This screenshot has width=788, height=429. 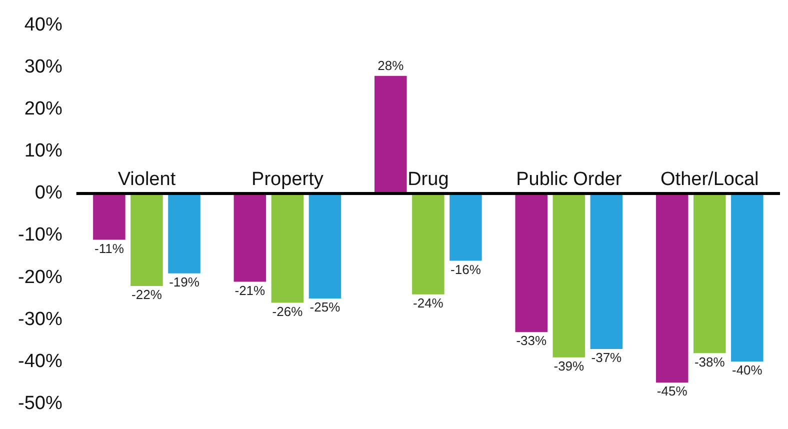 What do you see at coordinates (40, 235) in the screenshot?
I see `y-tick-label: -10%` at bounding box center [40, 235].